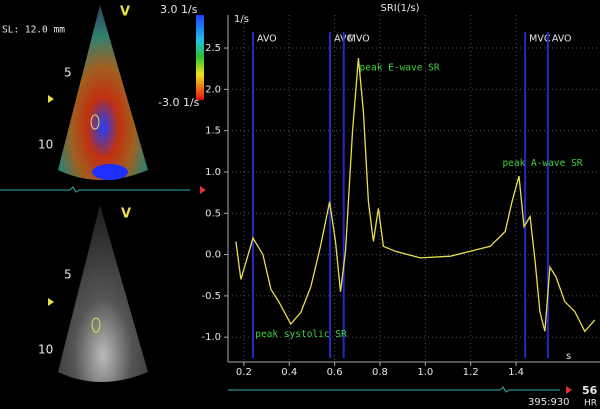  What do you see at coordinates (213, 131) in the screenshot?
I see `y-tick-label: 1.5` at bounding box center [213, 131].